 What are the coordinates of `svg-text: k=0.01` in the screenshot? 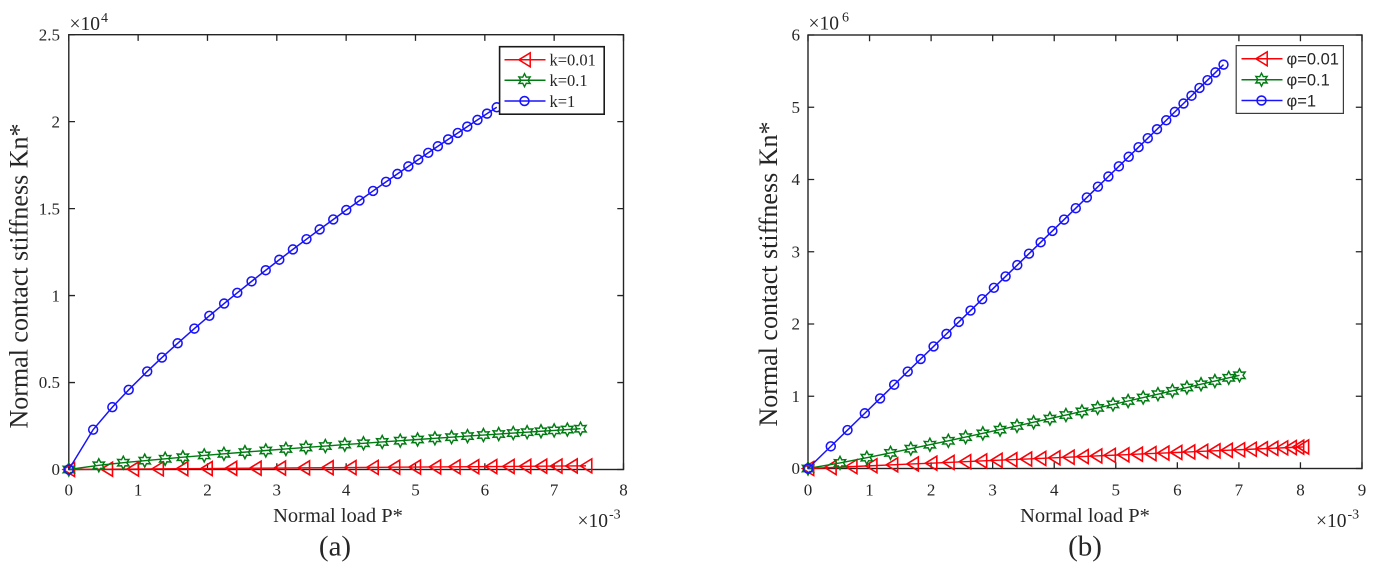 It's located at (573, 60).